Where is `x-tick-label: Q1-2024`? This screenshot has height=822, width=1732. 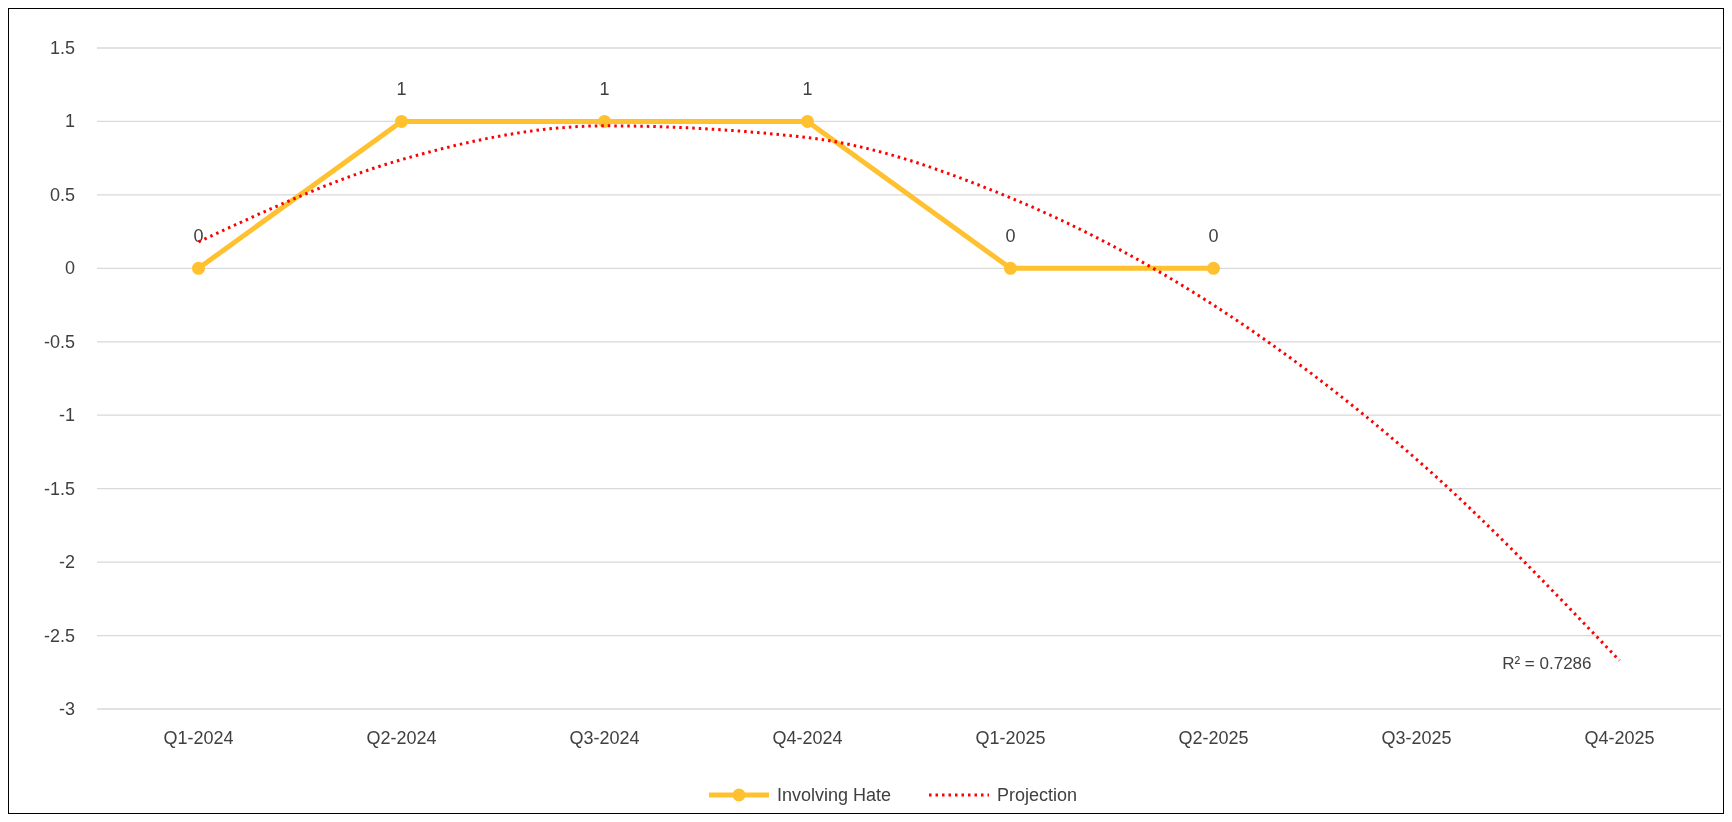
x-tick-label: Q1-2024 is located at coordinates (198, 738).